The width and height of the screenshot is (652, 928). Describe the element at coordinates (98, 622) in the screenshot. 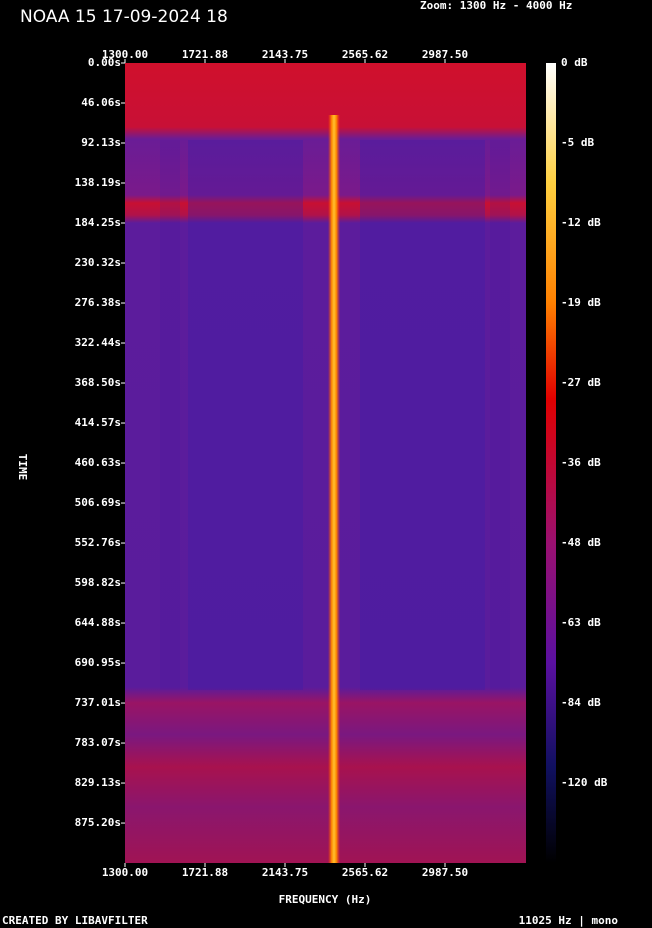

I see `y-tick-label: 644.88s` at that location.